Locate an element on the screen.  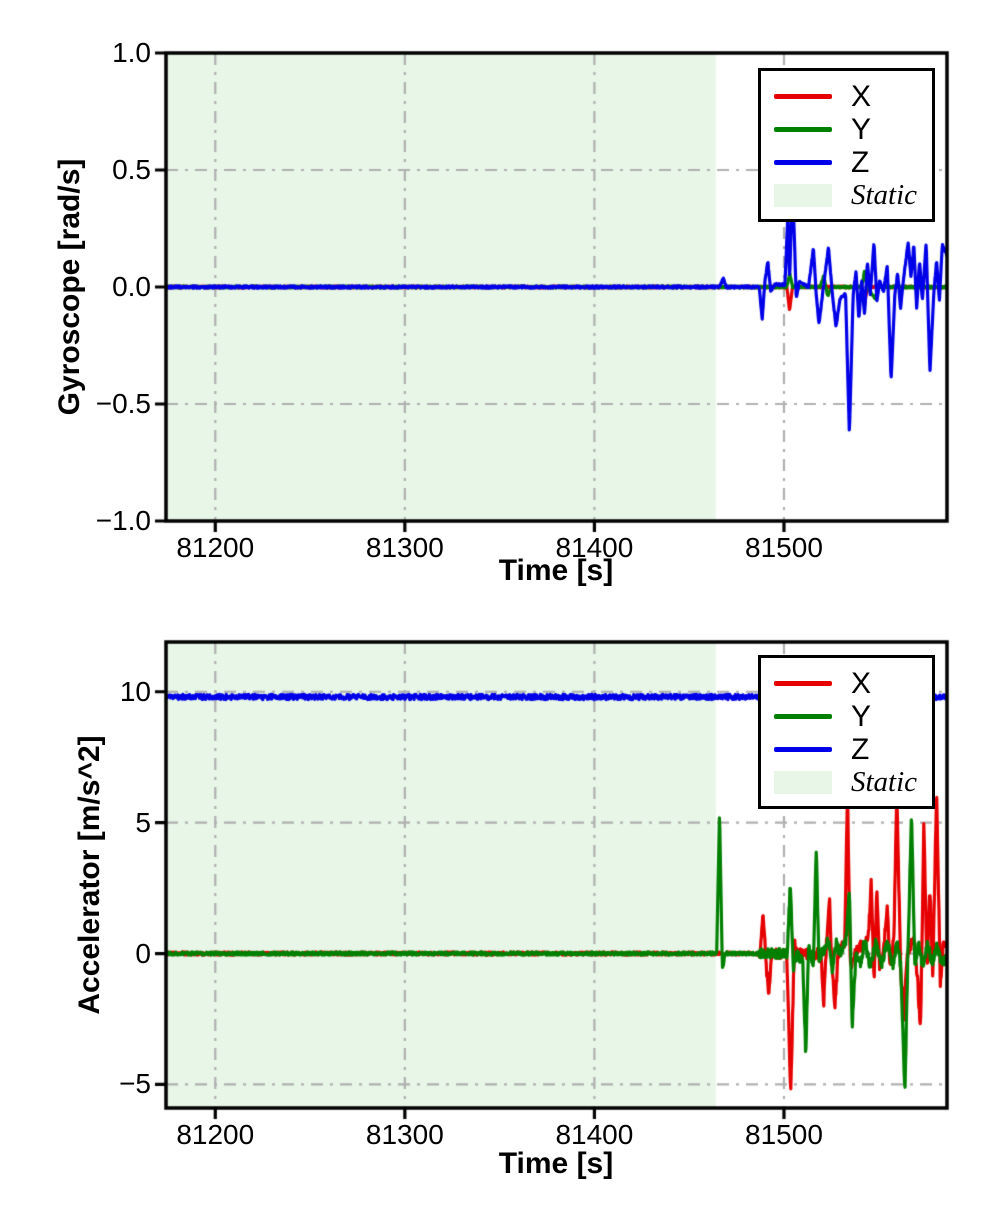
gyroscope-x-axis-label: Time [s] is located at coordinates (556, 570).